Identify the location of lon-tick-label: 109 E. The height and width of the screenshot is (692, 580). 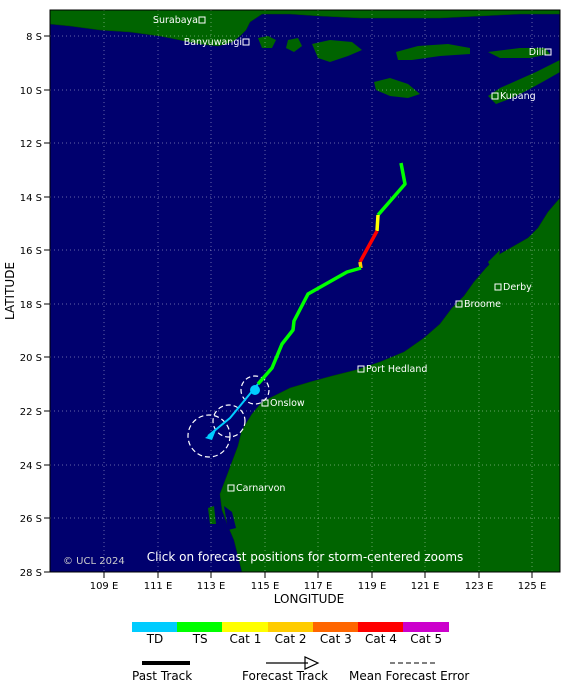
(104, 586).